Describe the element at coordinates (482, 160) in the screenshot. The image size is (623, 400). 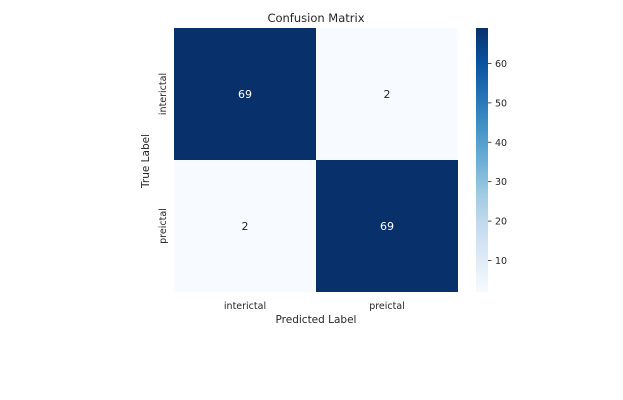
I see `colorbar` at that location.